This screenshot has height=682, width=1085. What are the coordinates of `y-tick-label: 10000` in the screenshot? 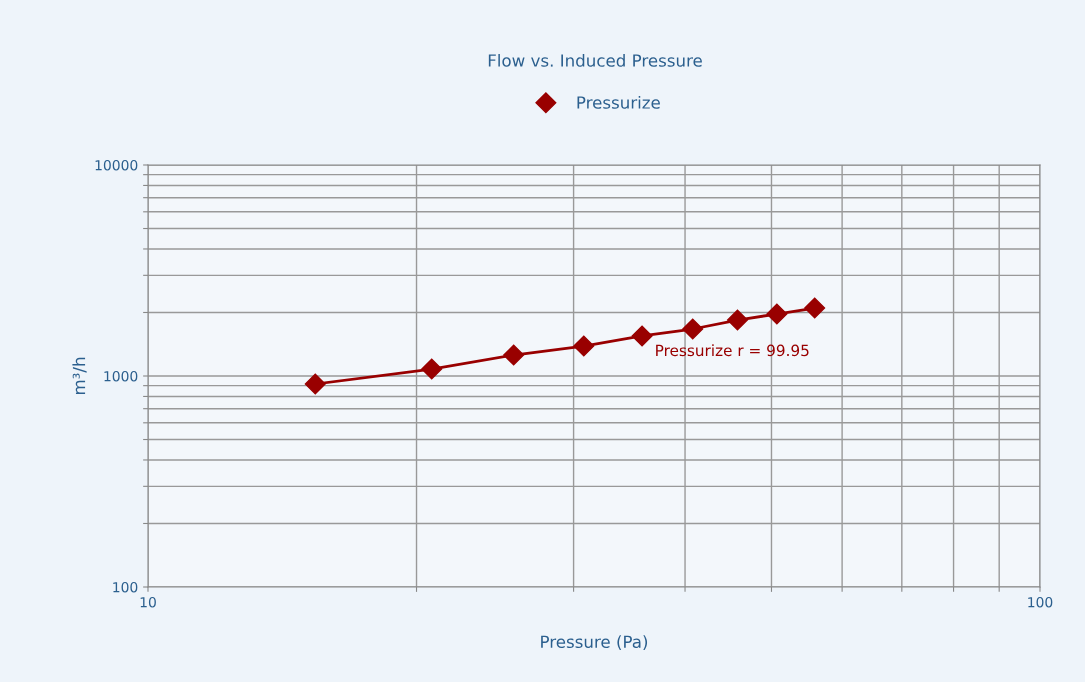 It's located at (116, 165).